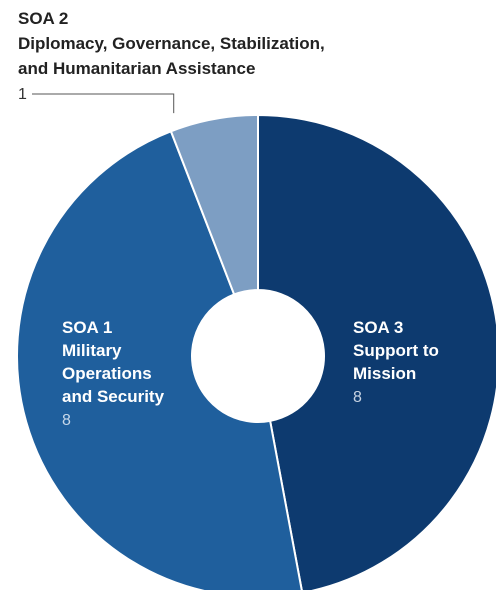  Describe the element at coordinates (103, 103) in the screenshot. I see `slice-2-leader-line` at that location.